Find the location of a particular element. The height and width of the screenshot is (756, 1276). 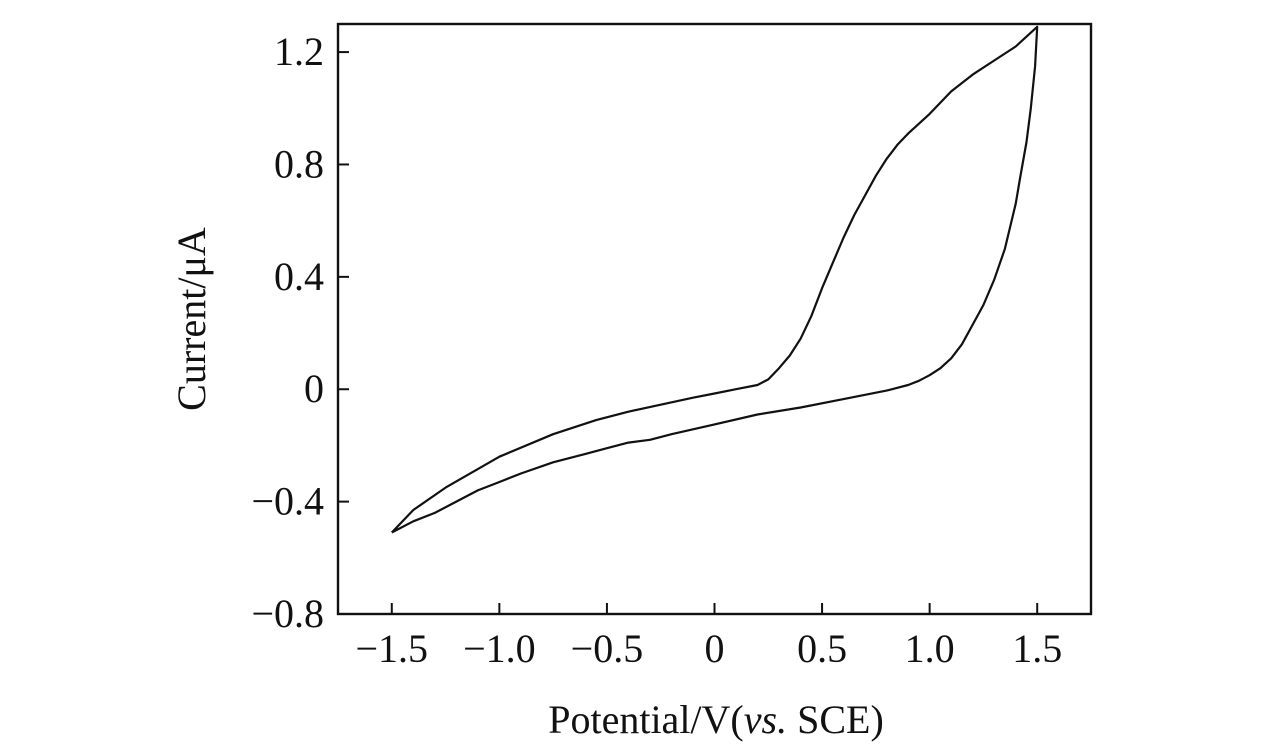

x-tick-label: 0.5 is located at coordinates (822, 648).